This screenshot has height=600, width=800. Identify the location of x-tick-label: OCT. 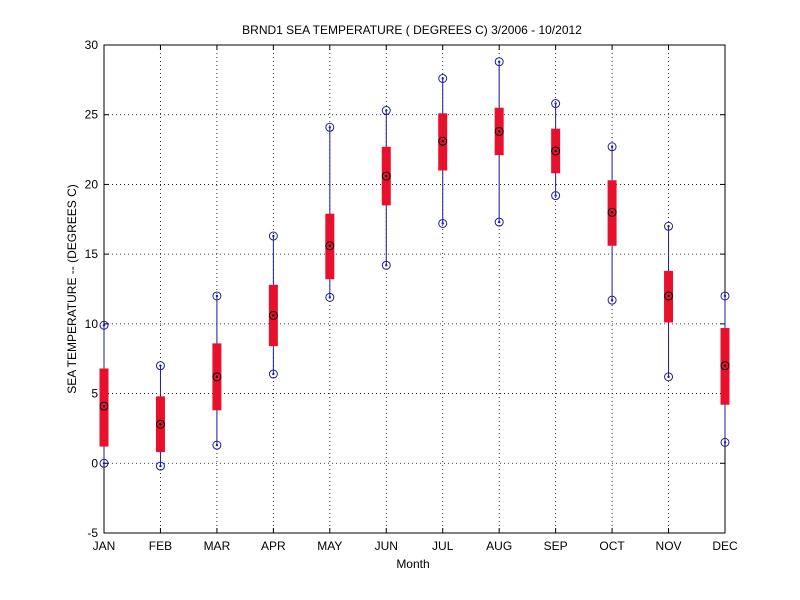
(612, 546).